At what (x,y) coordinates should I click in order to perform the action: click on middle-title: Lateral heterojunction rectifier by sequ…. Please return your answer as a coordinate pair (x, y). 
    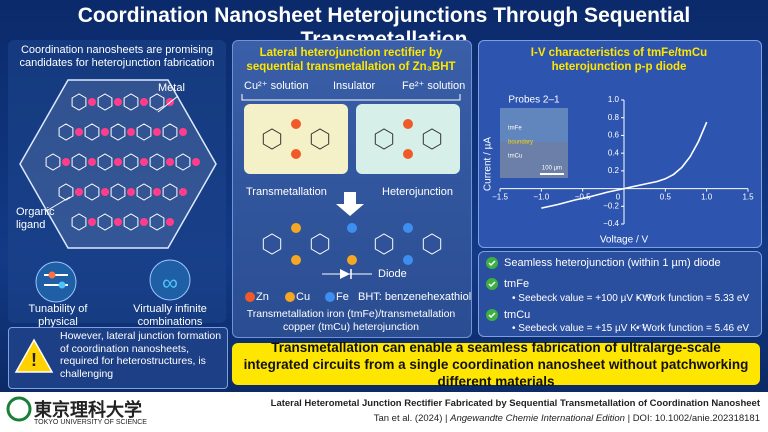
    Looking at the image, I should click on (351, 60).